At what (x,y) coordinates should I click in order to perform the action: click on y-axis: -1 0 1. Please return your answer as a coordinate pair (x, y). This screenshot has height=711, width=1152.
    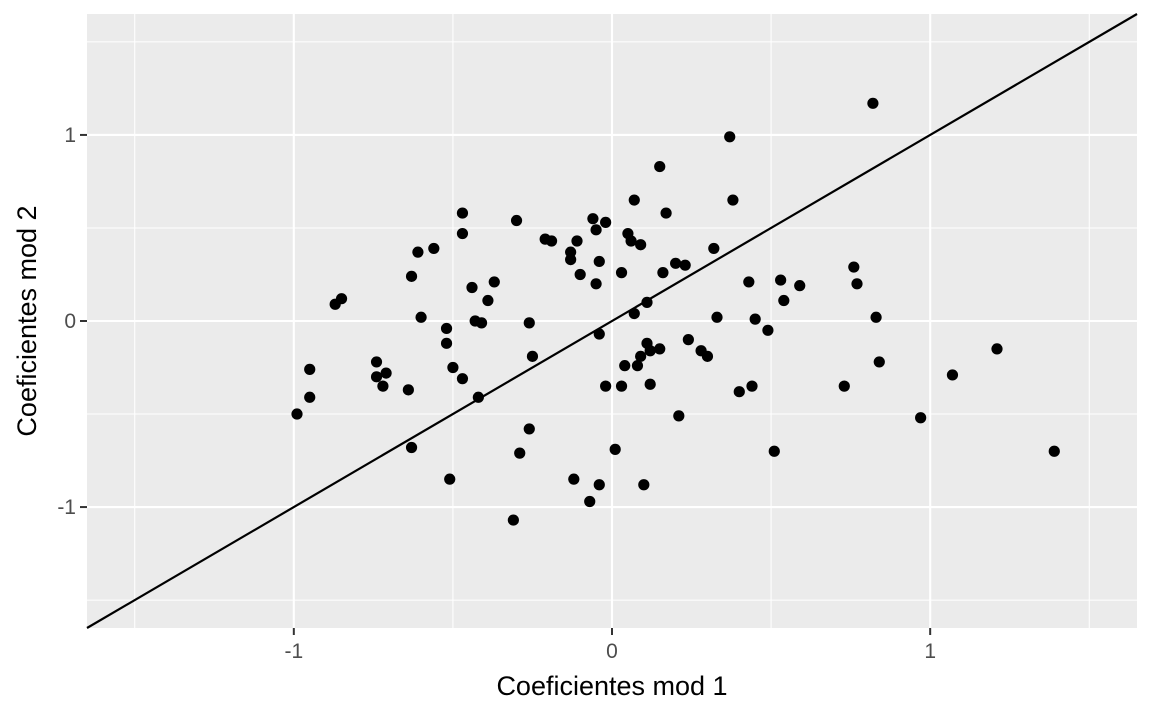
    Looking at the image, I should click on (72, 321).